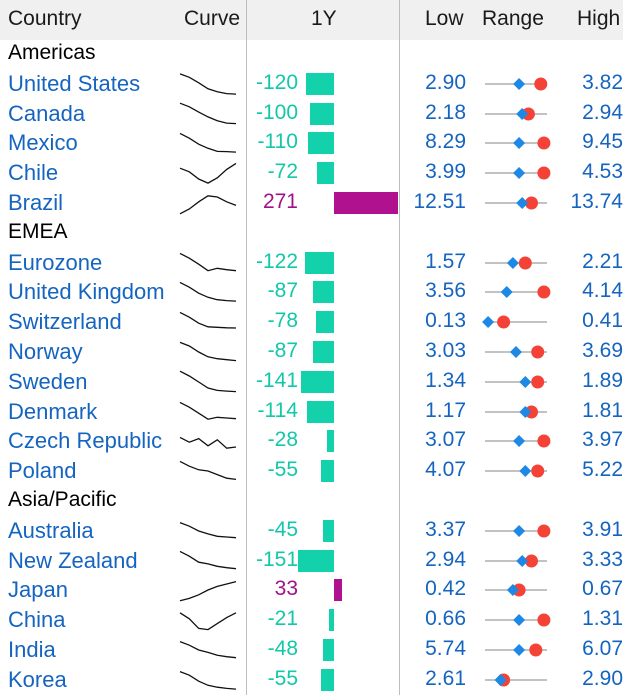 The height and width of the screenshot is (695, 639). What do you see at coordinates (38, 590) in the screenshot?
I see `country-name: Japan` at bounding box center [38, 590].